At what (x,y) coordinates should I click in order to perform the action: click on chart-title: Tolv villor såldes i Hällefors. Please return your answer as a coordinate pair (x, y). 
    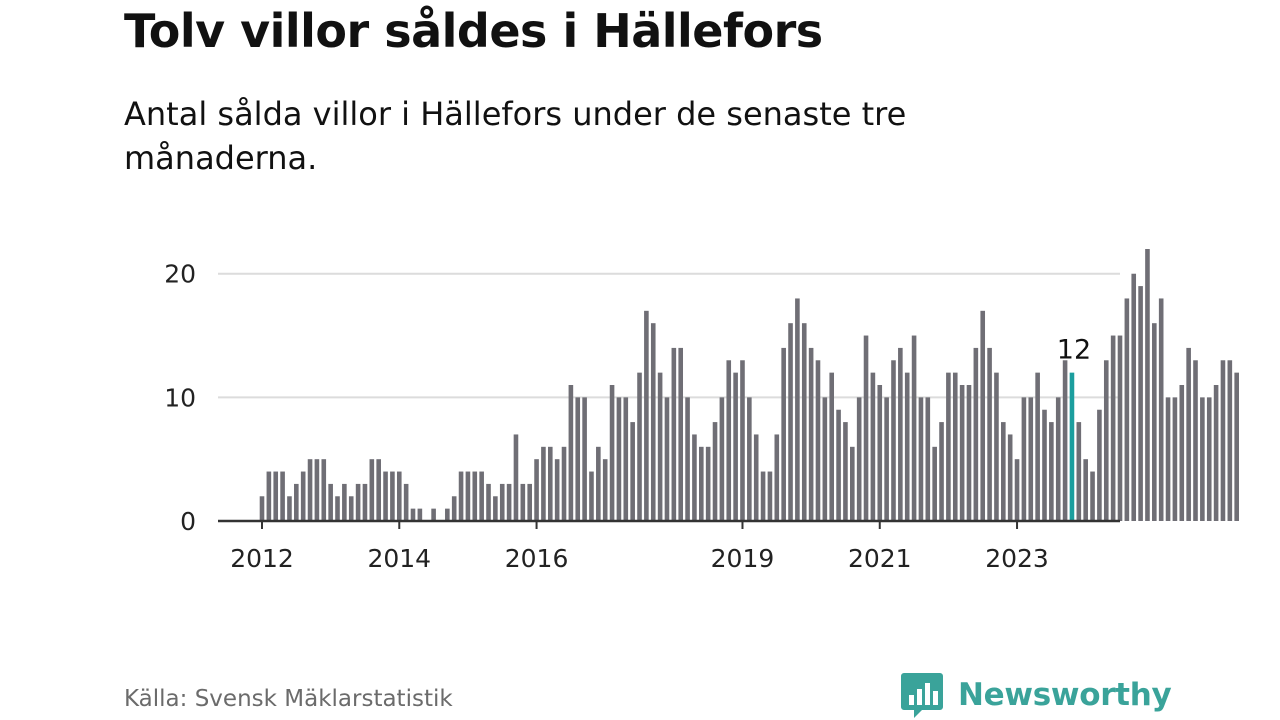
    Looking at the image, I should click on (473, 31).